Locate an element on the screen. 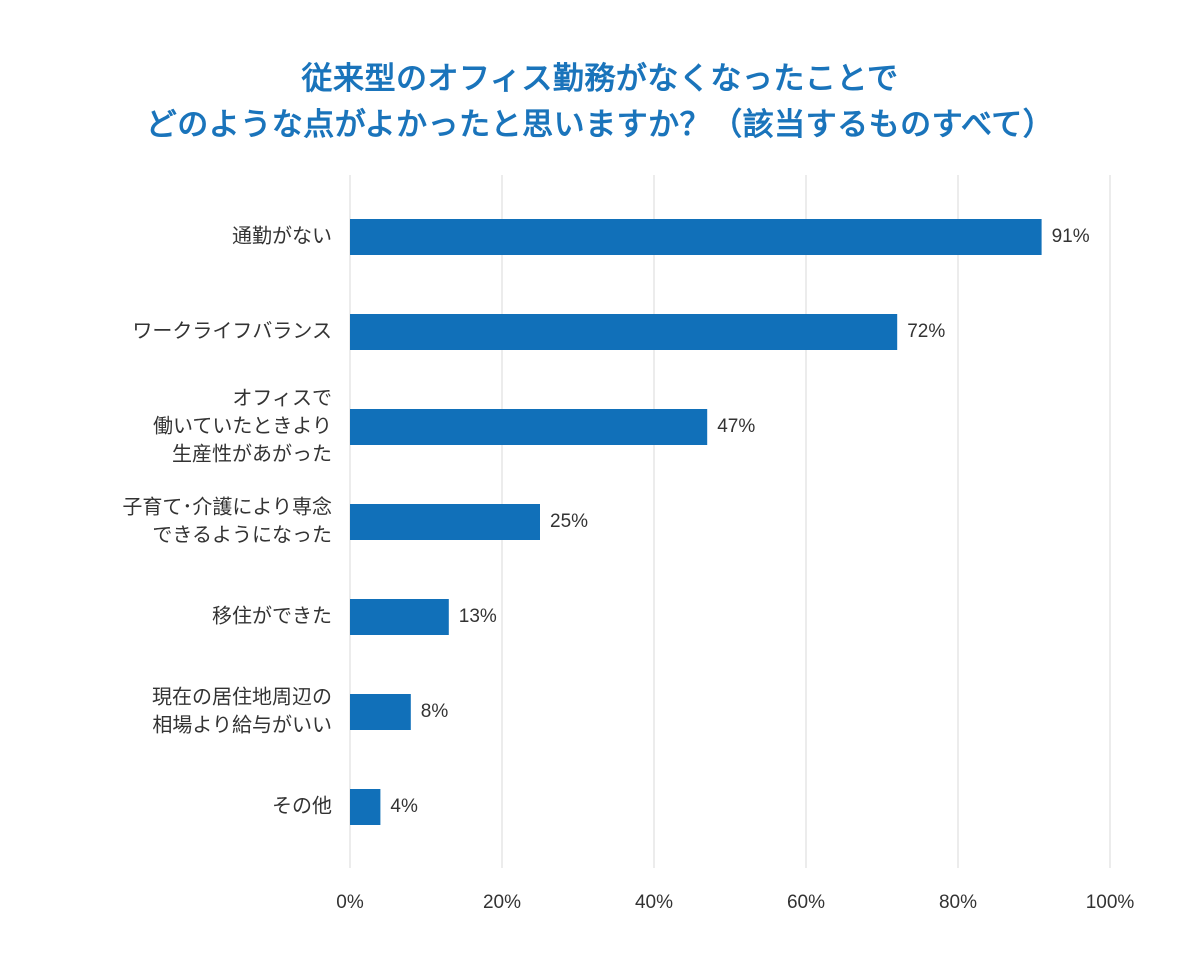  category-label: 相場より給与がいい is located at coordinates (242, 725).